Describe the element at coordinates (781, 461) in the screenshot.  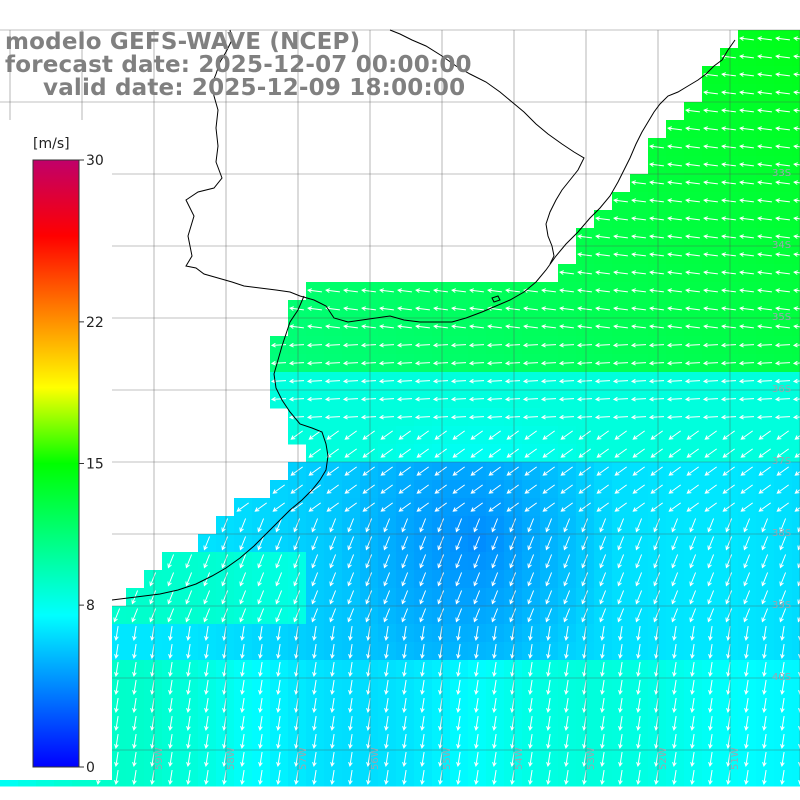
I see `latitude-label: 37S` at that location.